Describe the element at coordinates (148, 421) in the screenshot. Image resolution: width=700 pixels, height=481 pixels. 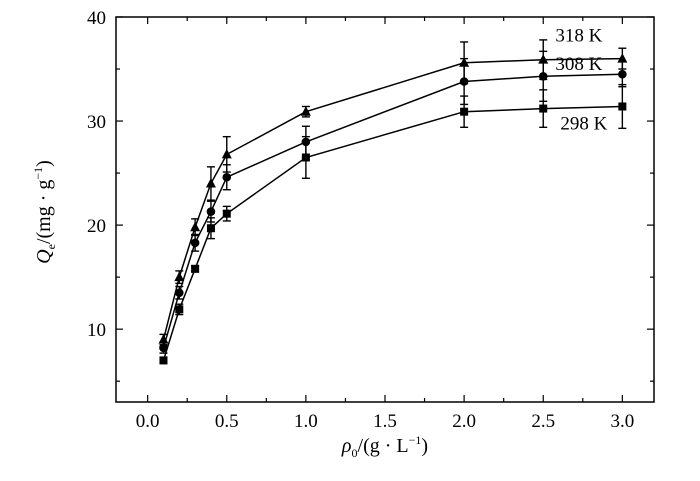
I see `x-tick-label: 0.0` at that location.